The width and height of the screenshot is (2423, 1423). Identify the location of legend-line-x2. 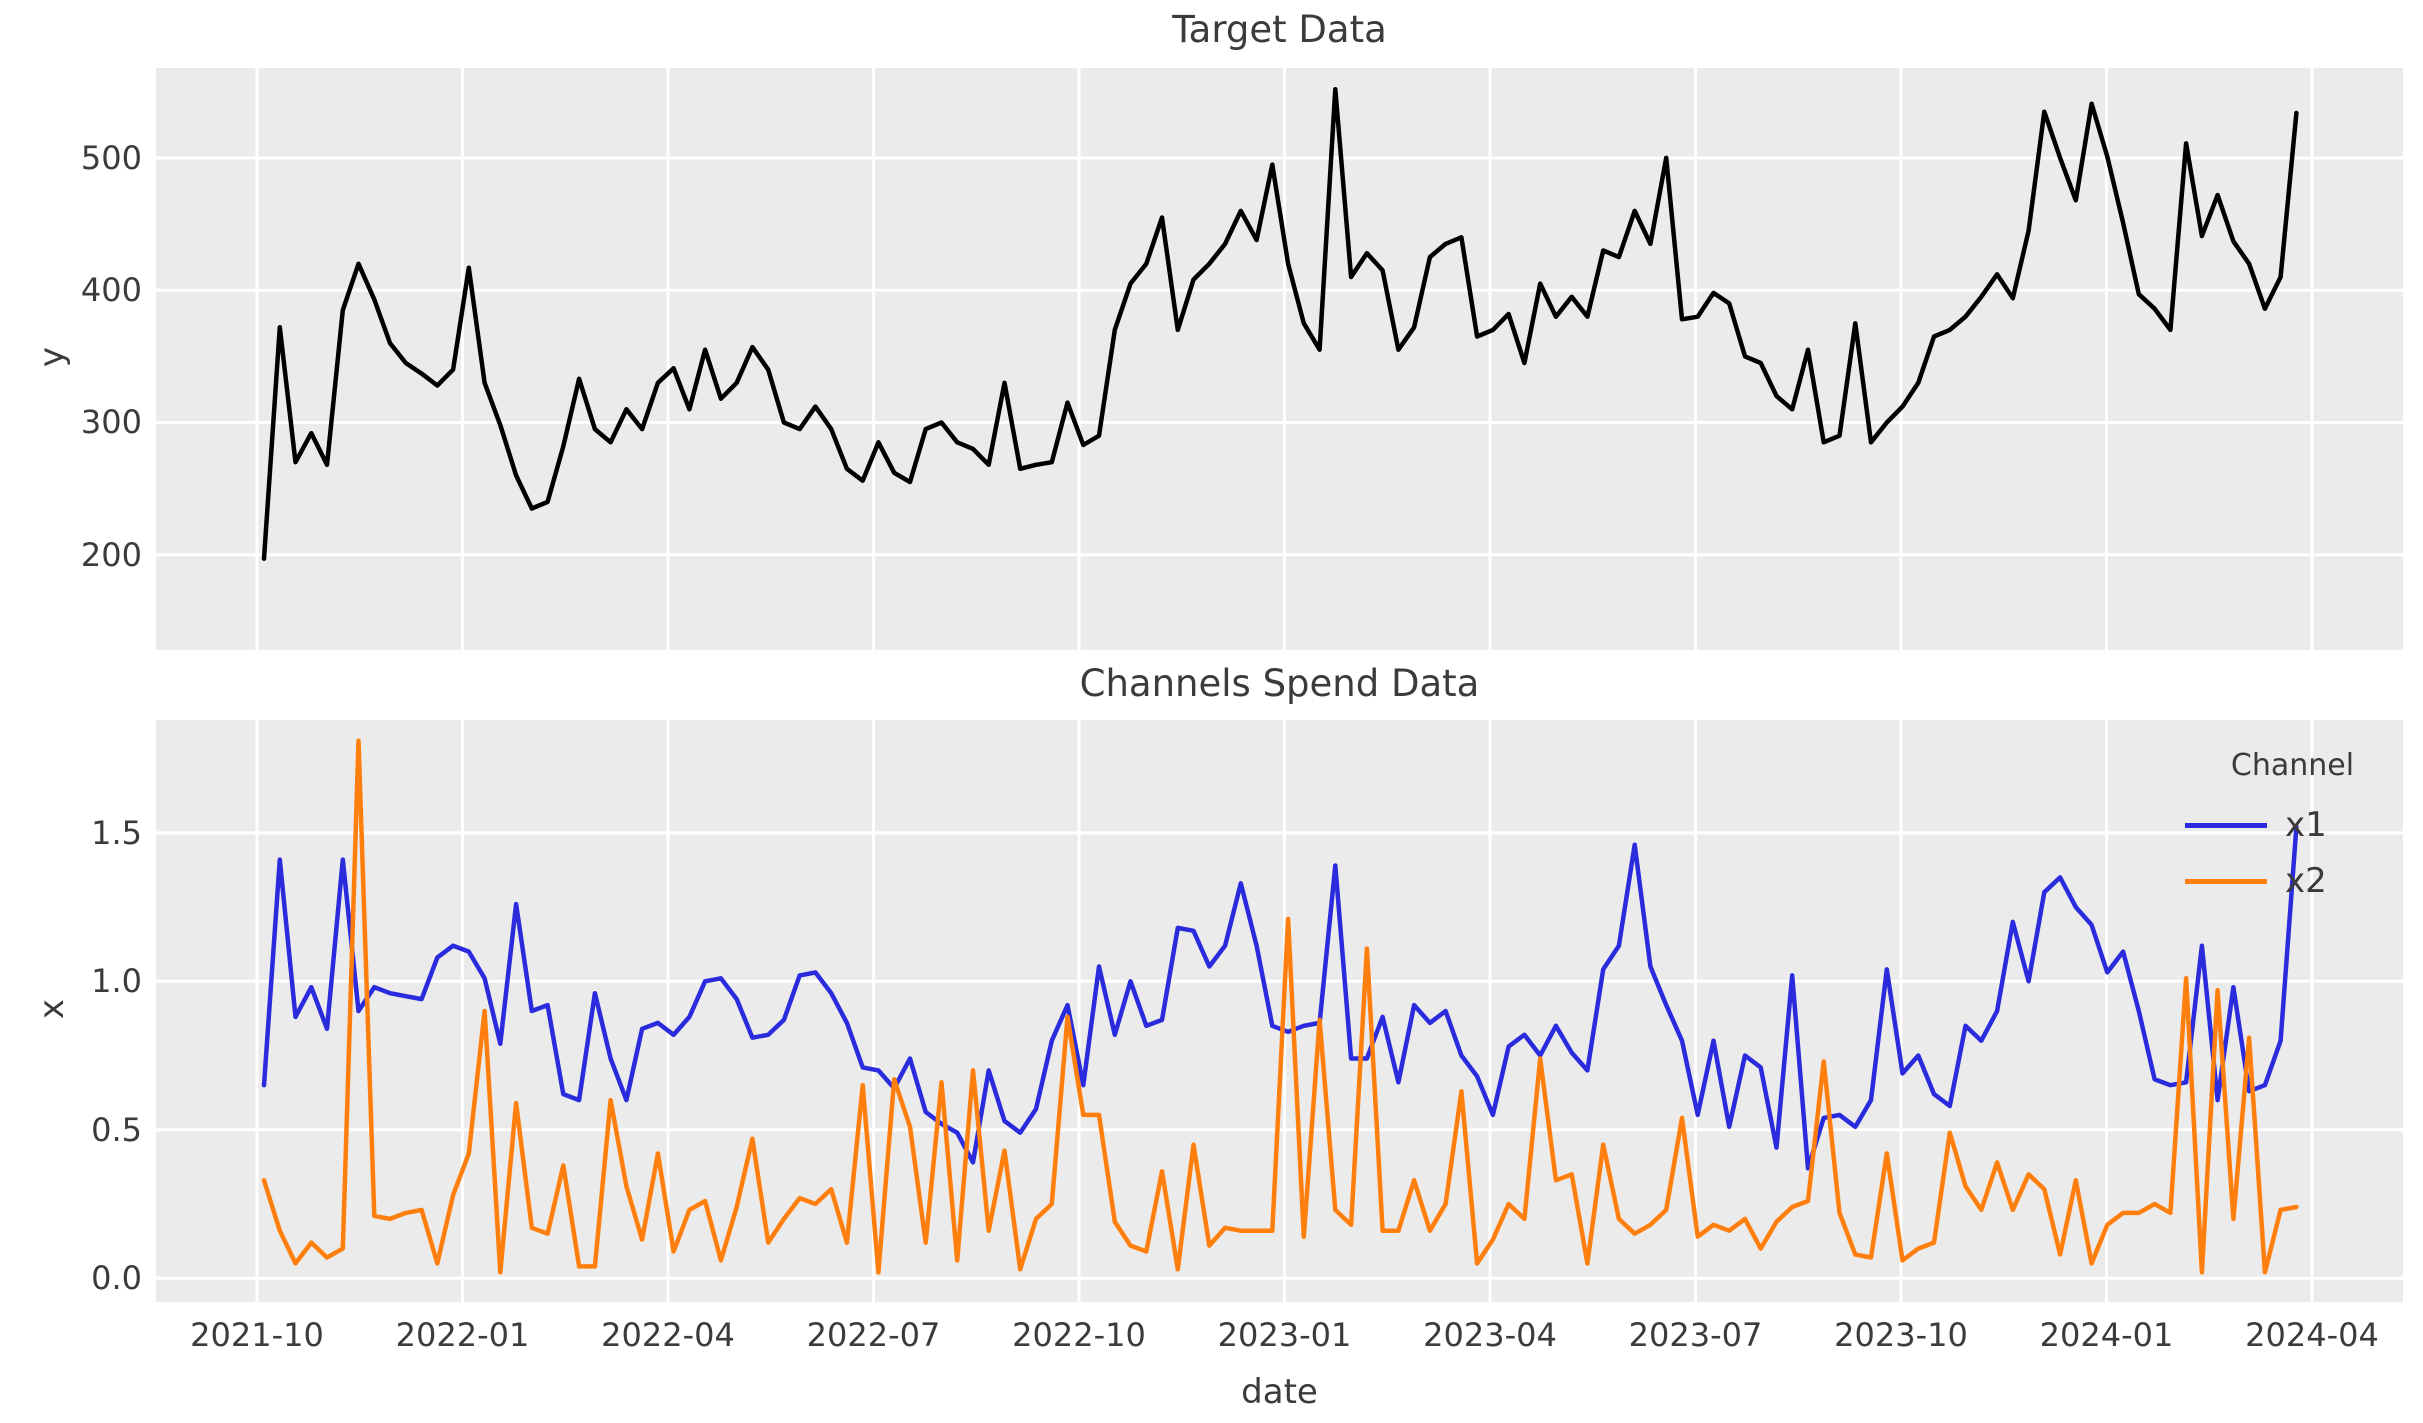
(2226, 881).